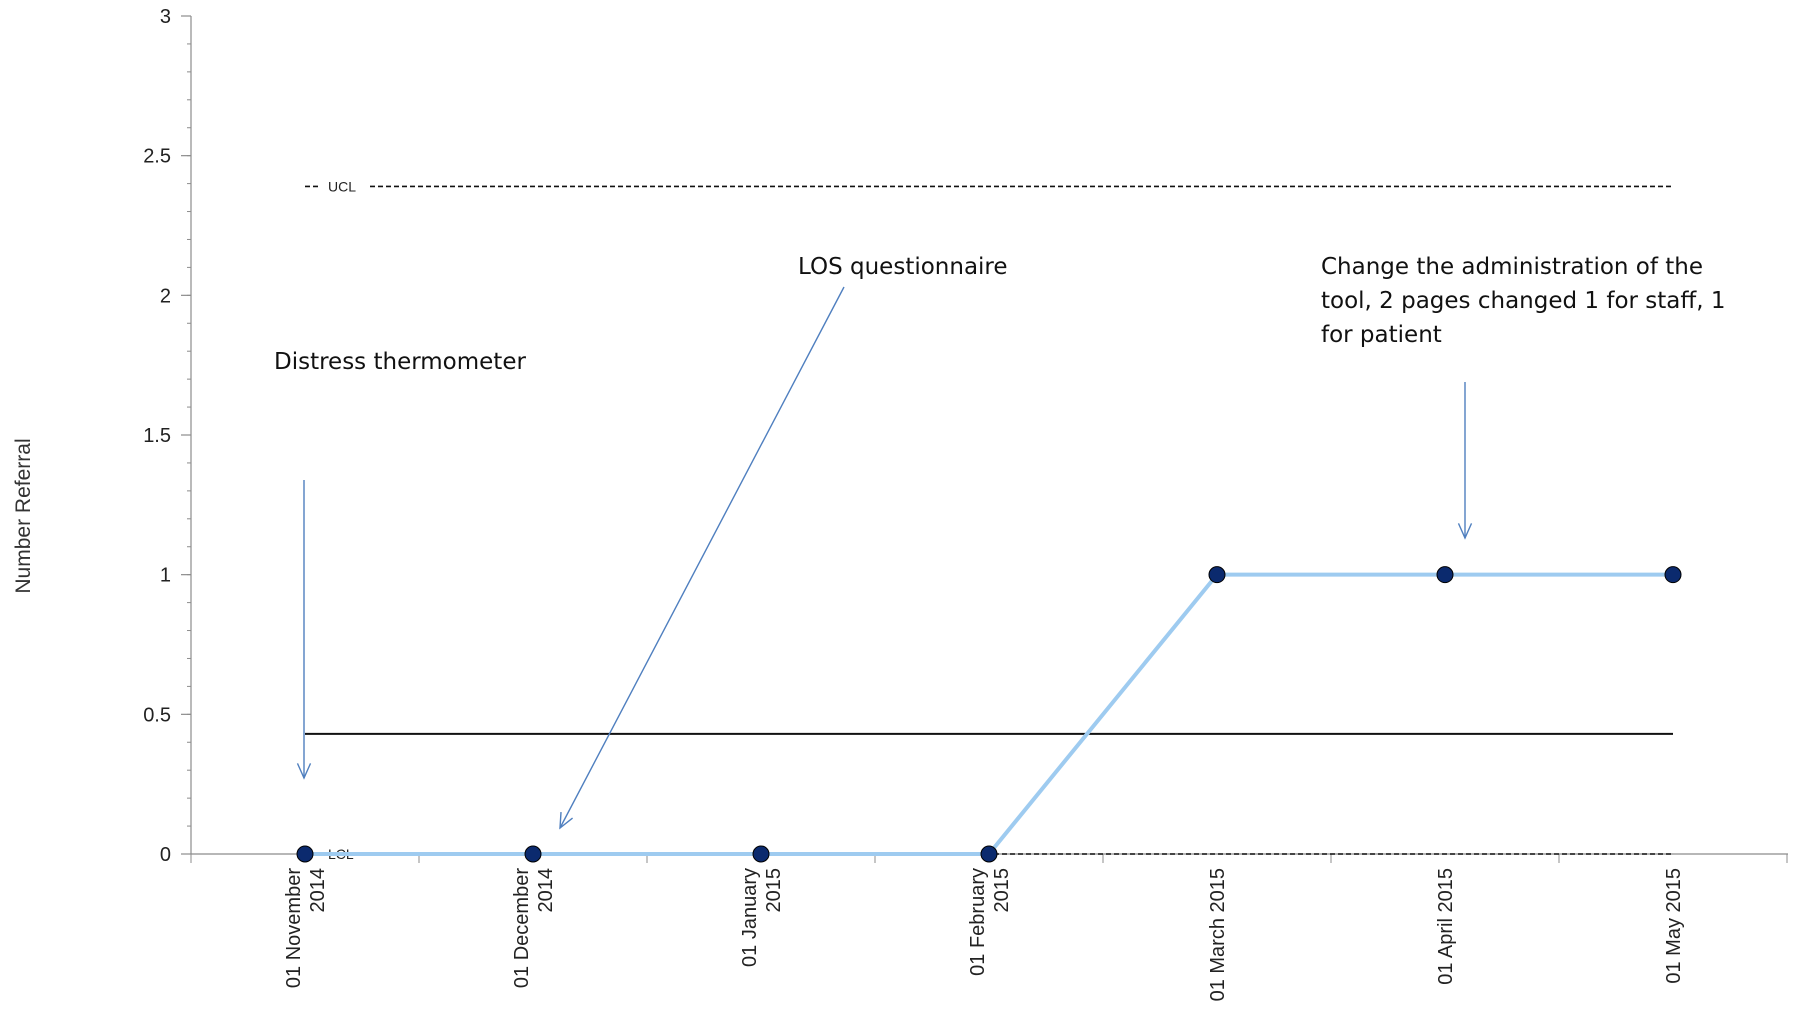 This screenshot has width=1800, height=1032. Describe the element at coordinates (522, 928) in the screenshot. I see `x-tick-label: 01 December` at that location.